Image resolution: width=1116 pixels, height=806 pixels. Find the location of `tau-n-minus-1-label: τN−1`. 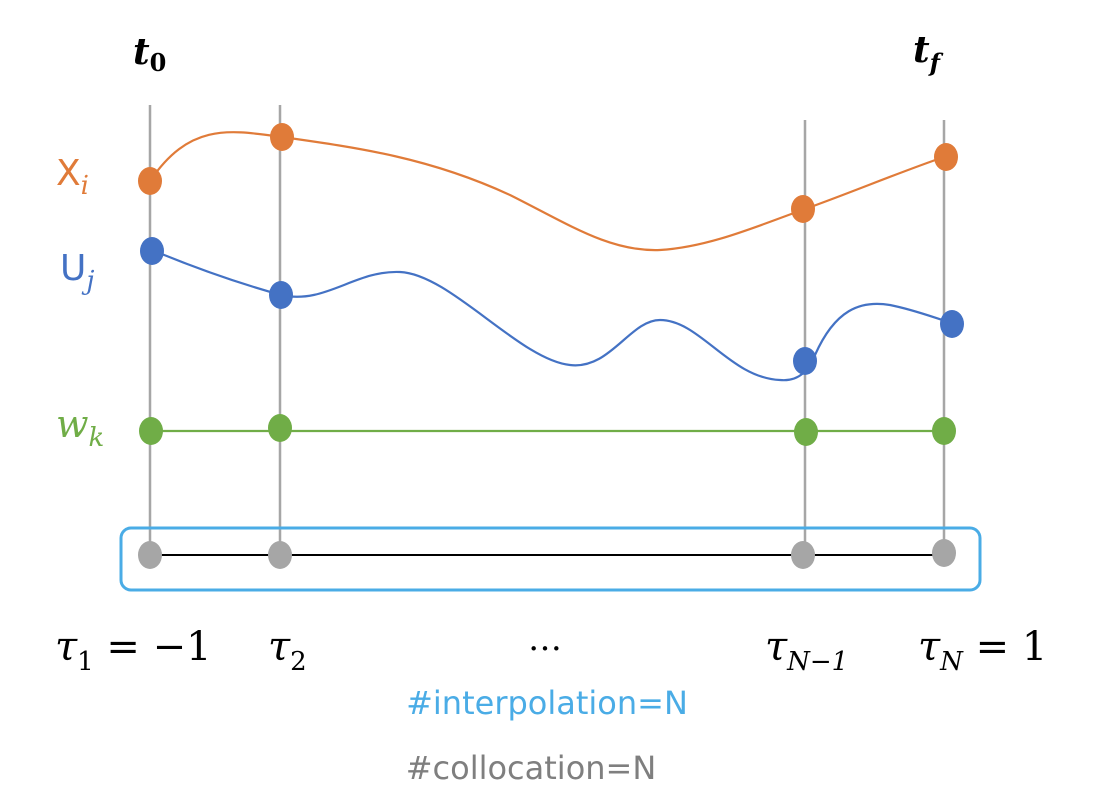

tau-n-minus-1-label: τN−1 is located at coordinates (806, 650).